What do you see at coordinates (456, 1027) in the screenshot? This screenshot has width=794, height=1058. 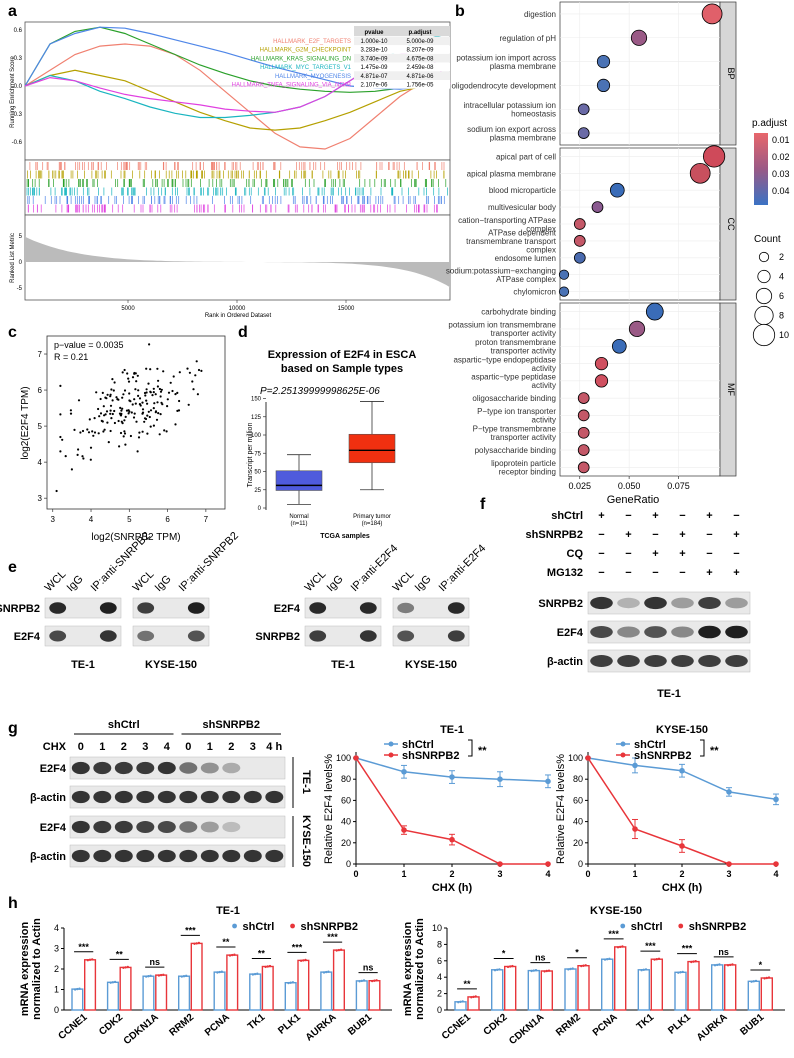 I see `qpcr-category-label: CCNE1` at bounding box center [456, 1027].